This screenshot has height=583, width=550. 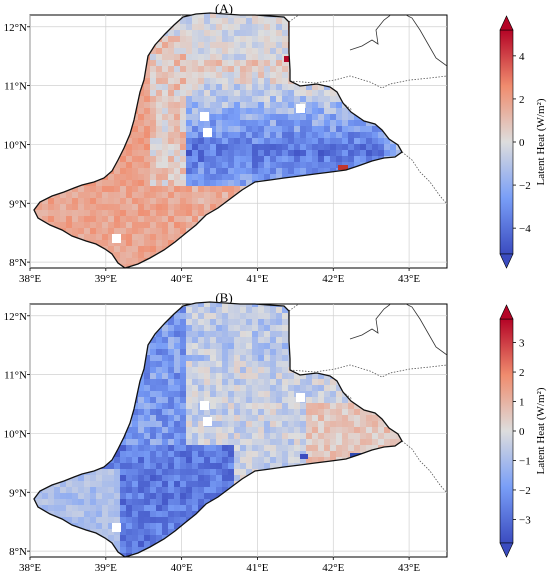 I want to click on colorbar-label-a: Latent Heat (W/m²), so click(x=541, y=141).